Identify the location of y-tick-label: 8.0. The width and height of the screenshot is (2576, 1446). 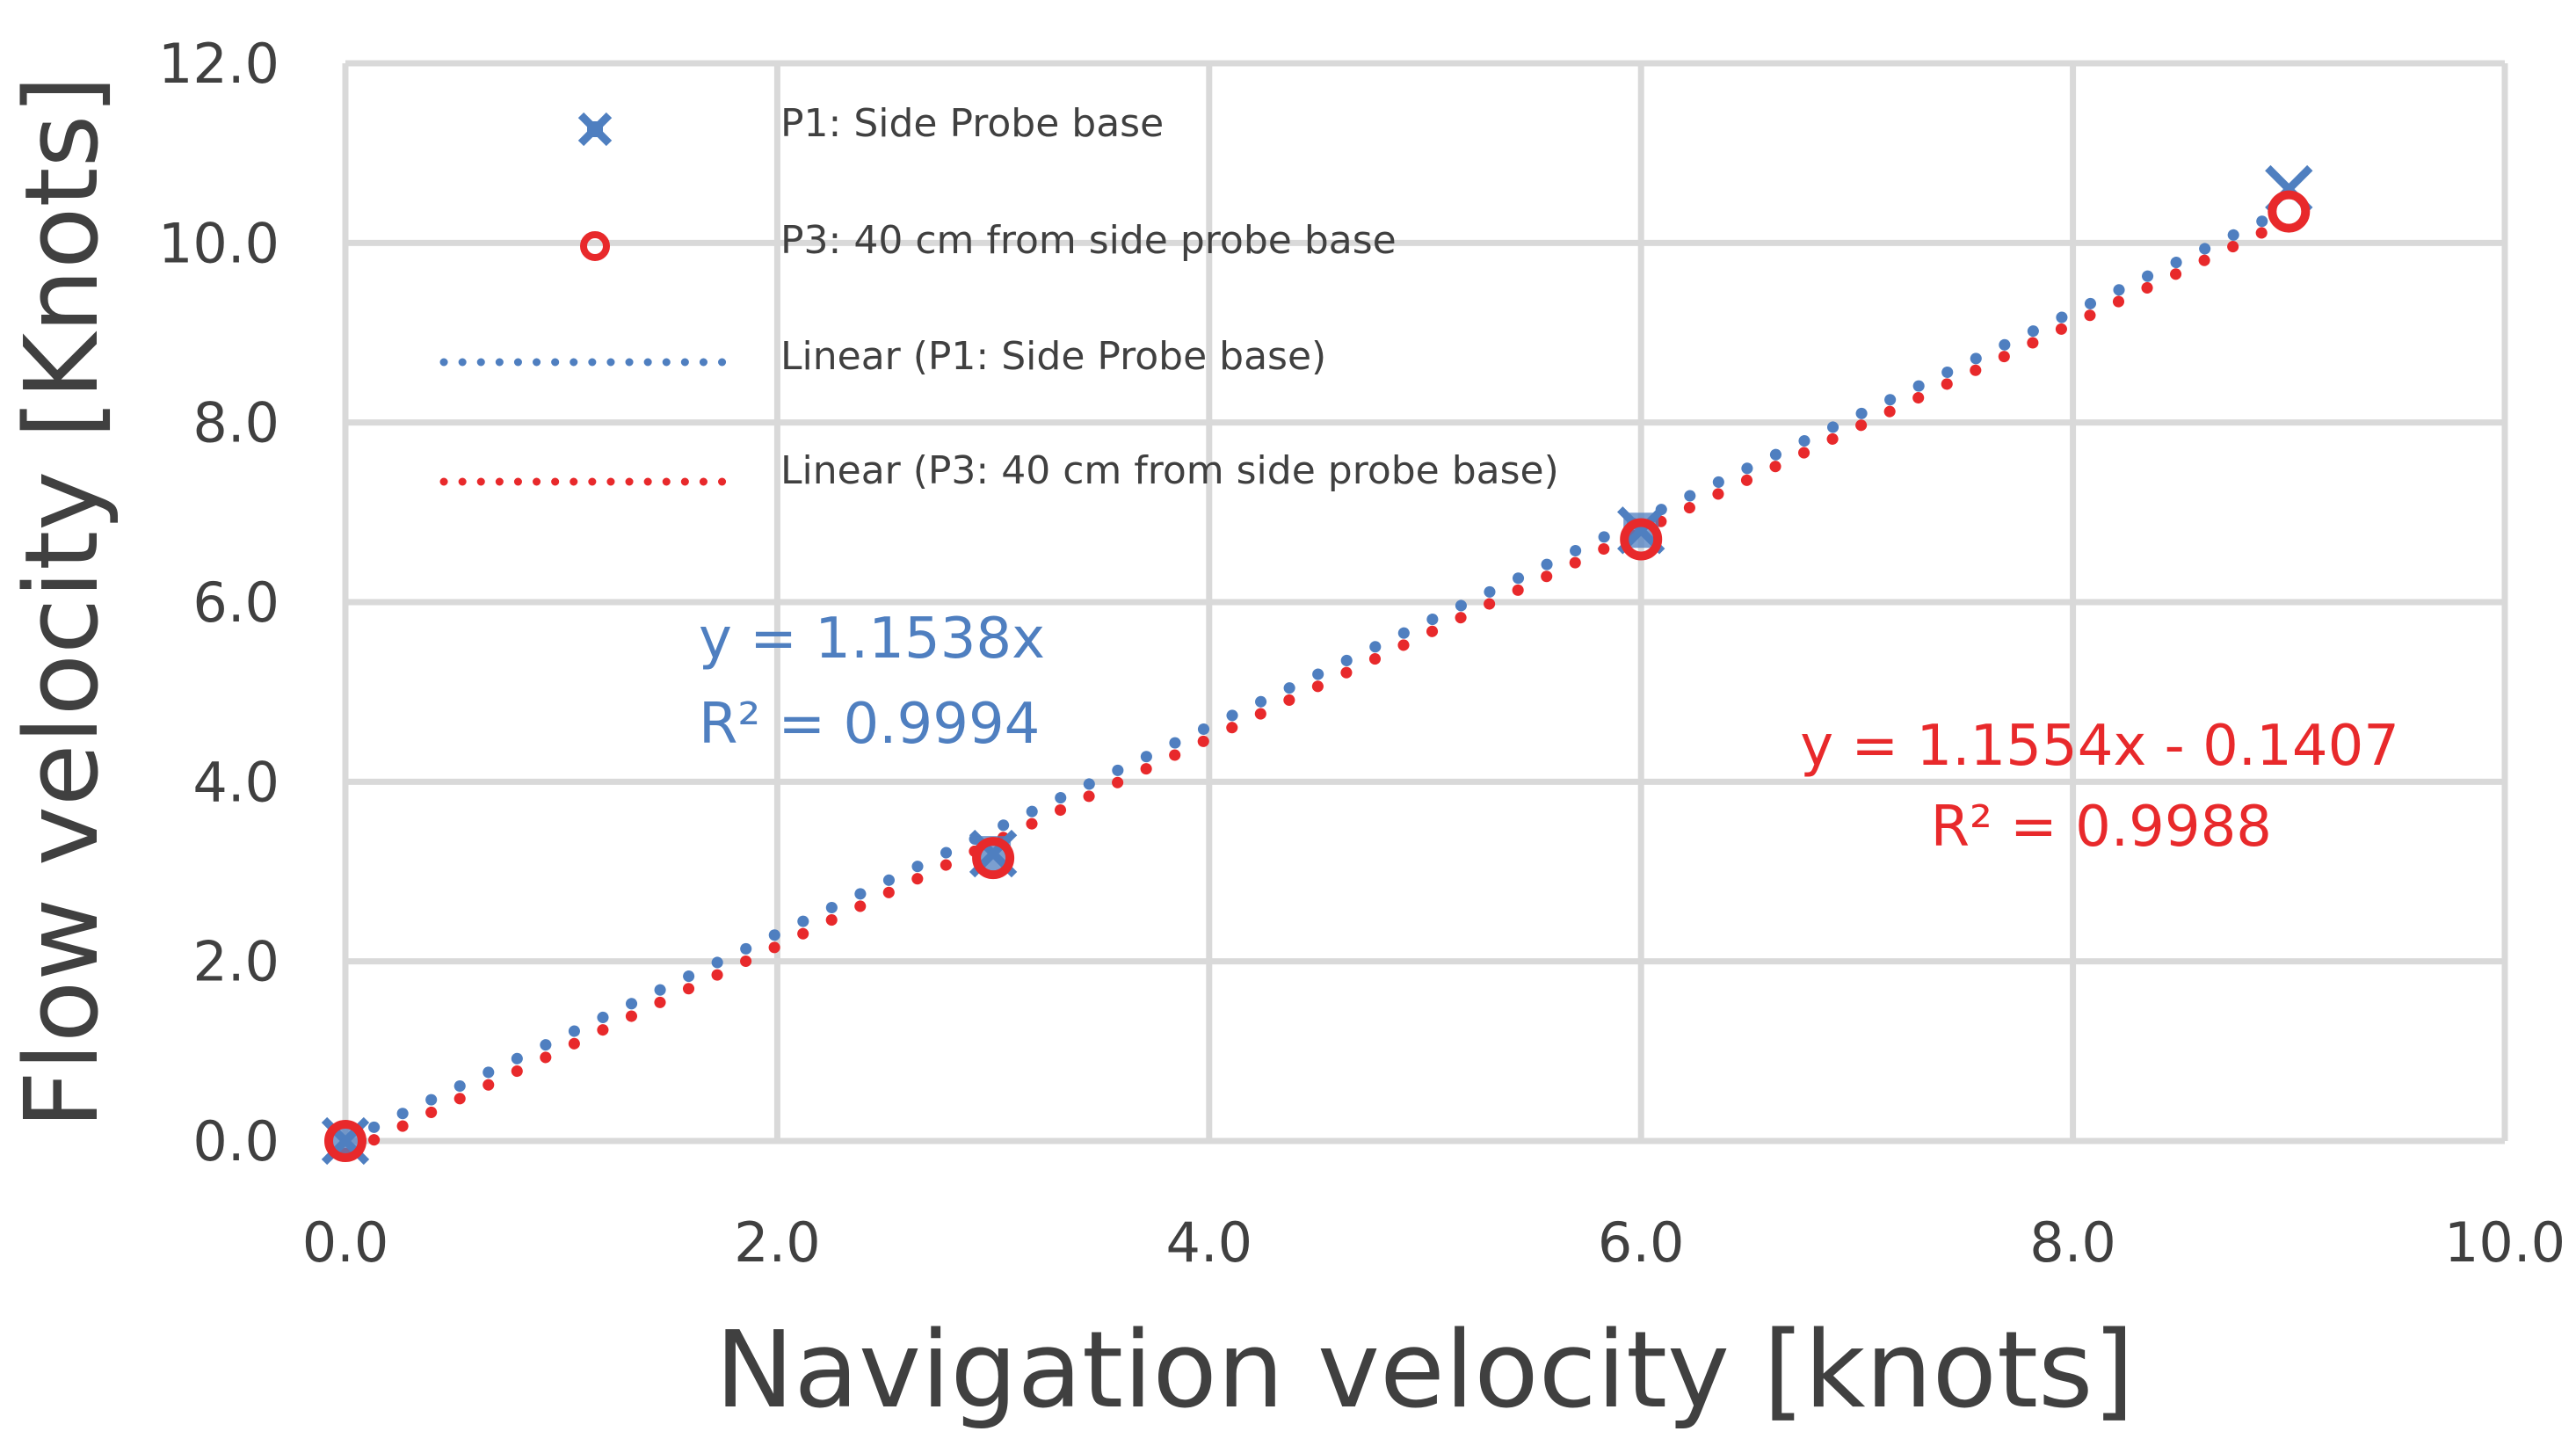
(235, 423).